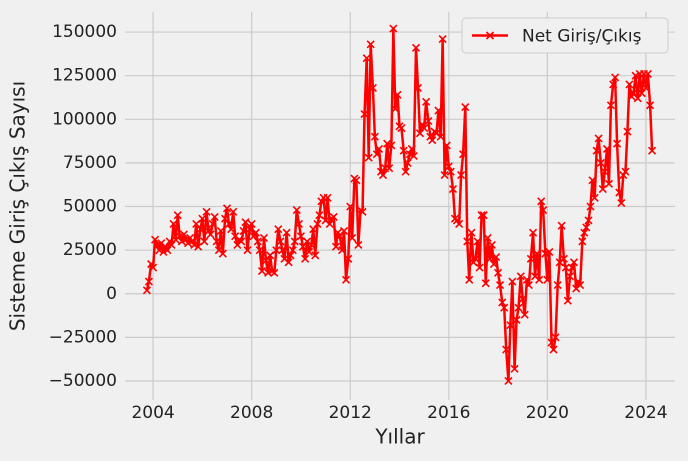 The height and width of the screenshot is (461, 688). I want to click on x-tick-label: 2024, so click(645, 413).